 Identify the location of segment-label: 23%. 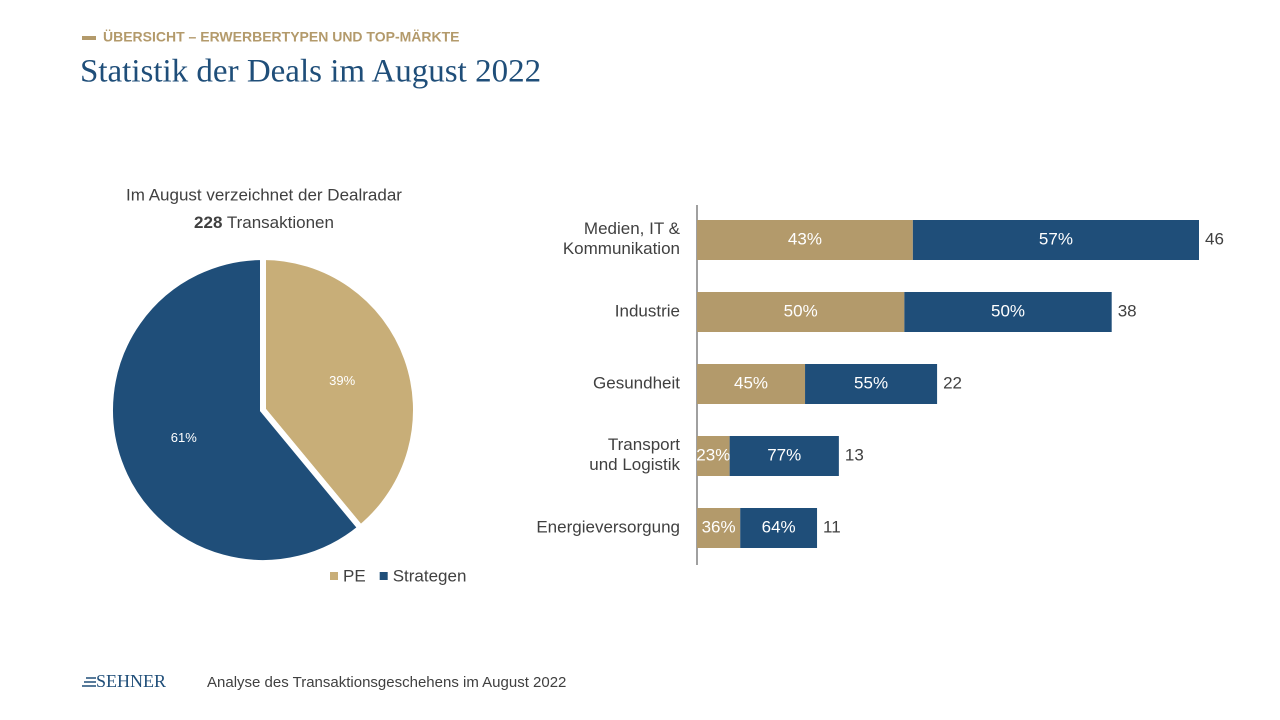
(713, 454).